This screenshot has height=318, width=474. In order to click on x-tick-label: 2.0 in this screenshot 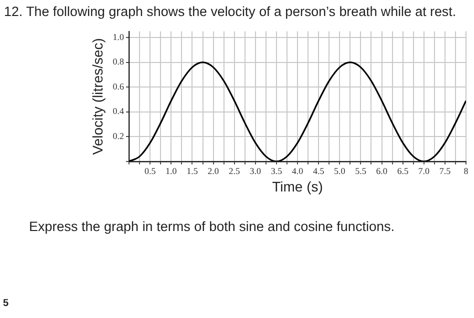, I will do `click(214, 171)`.